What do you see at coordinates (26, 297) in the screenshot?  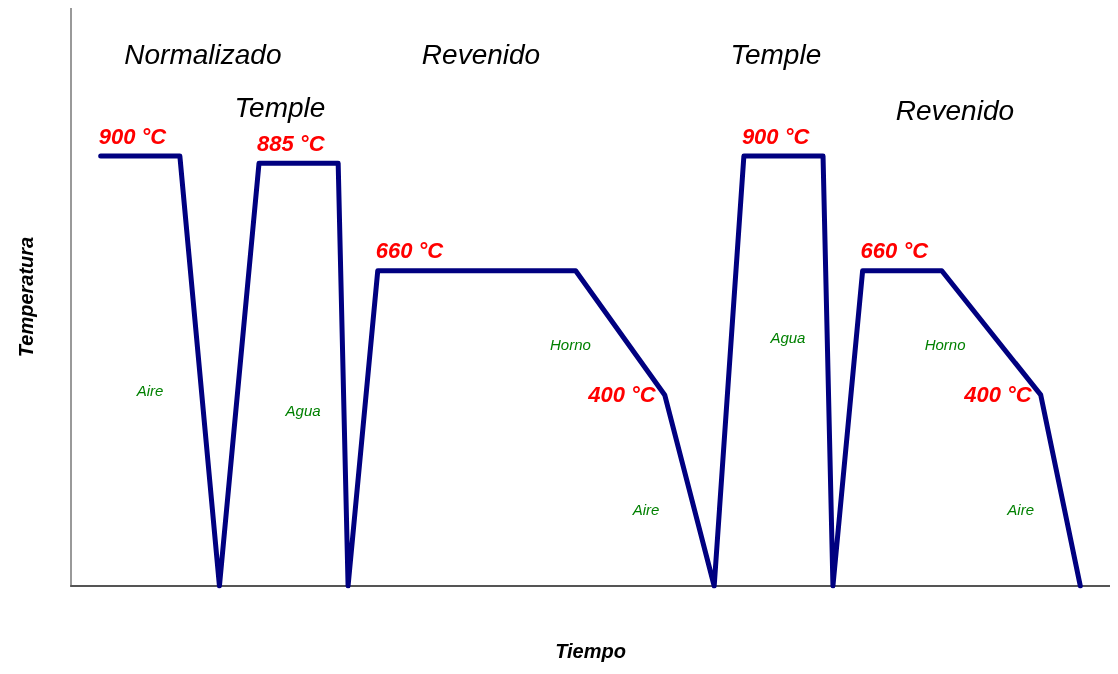 I see `y-axis-title: Temperatura` at bounding box center [26, 297].